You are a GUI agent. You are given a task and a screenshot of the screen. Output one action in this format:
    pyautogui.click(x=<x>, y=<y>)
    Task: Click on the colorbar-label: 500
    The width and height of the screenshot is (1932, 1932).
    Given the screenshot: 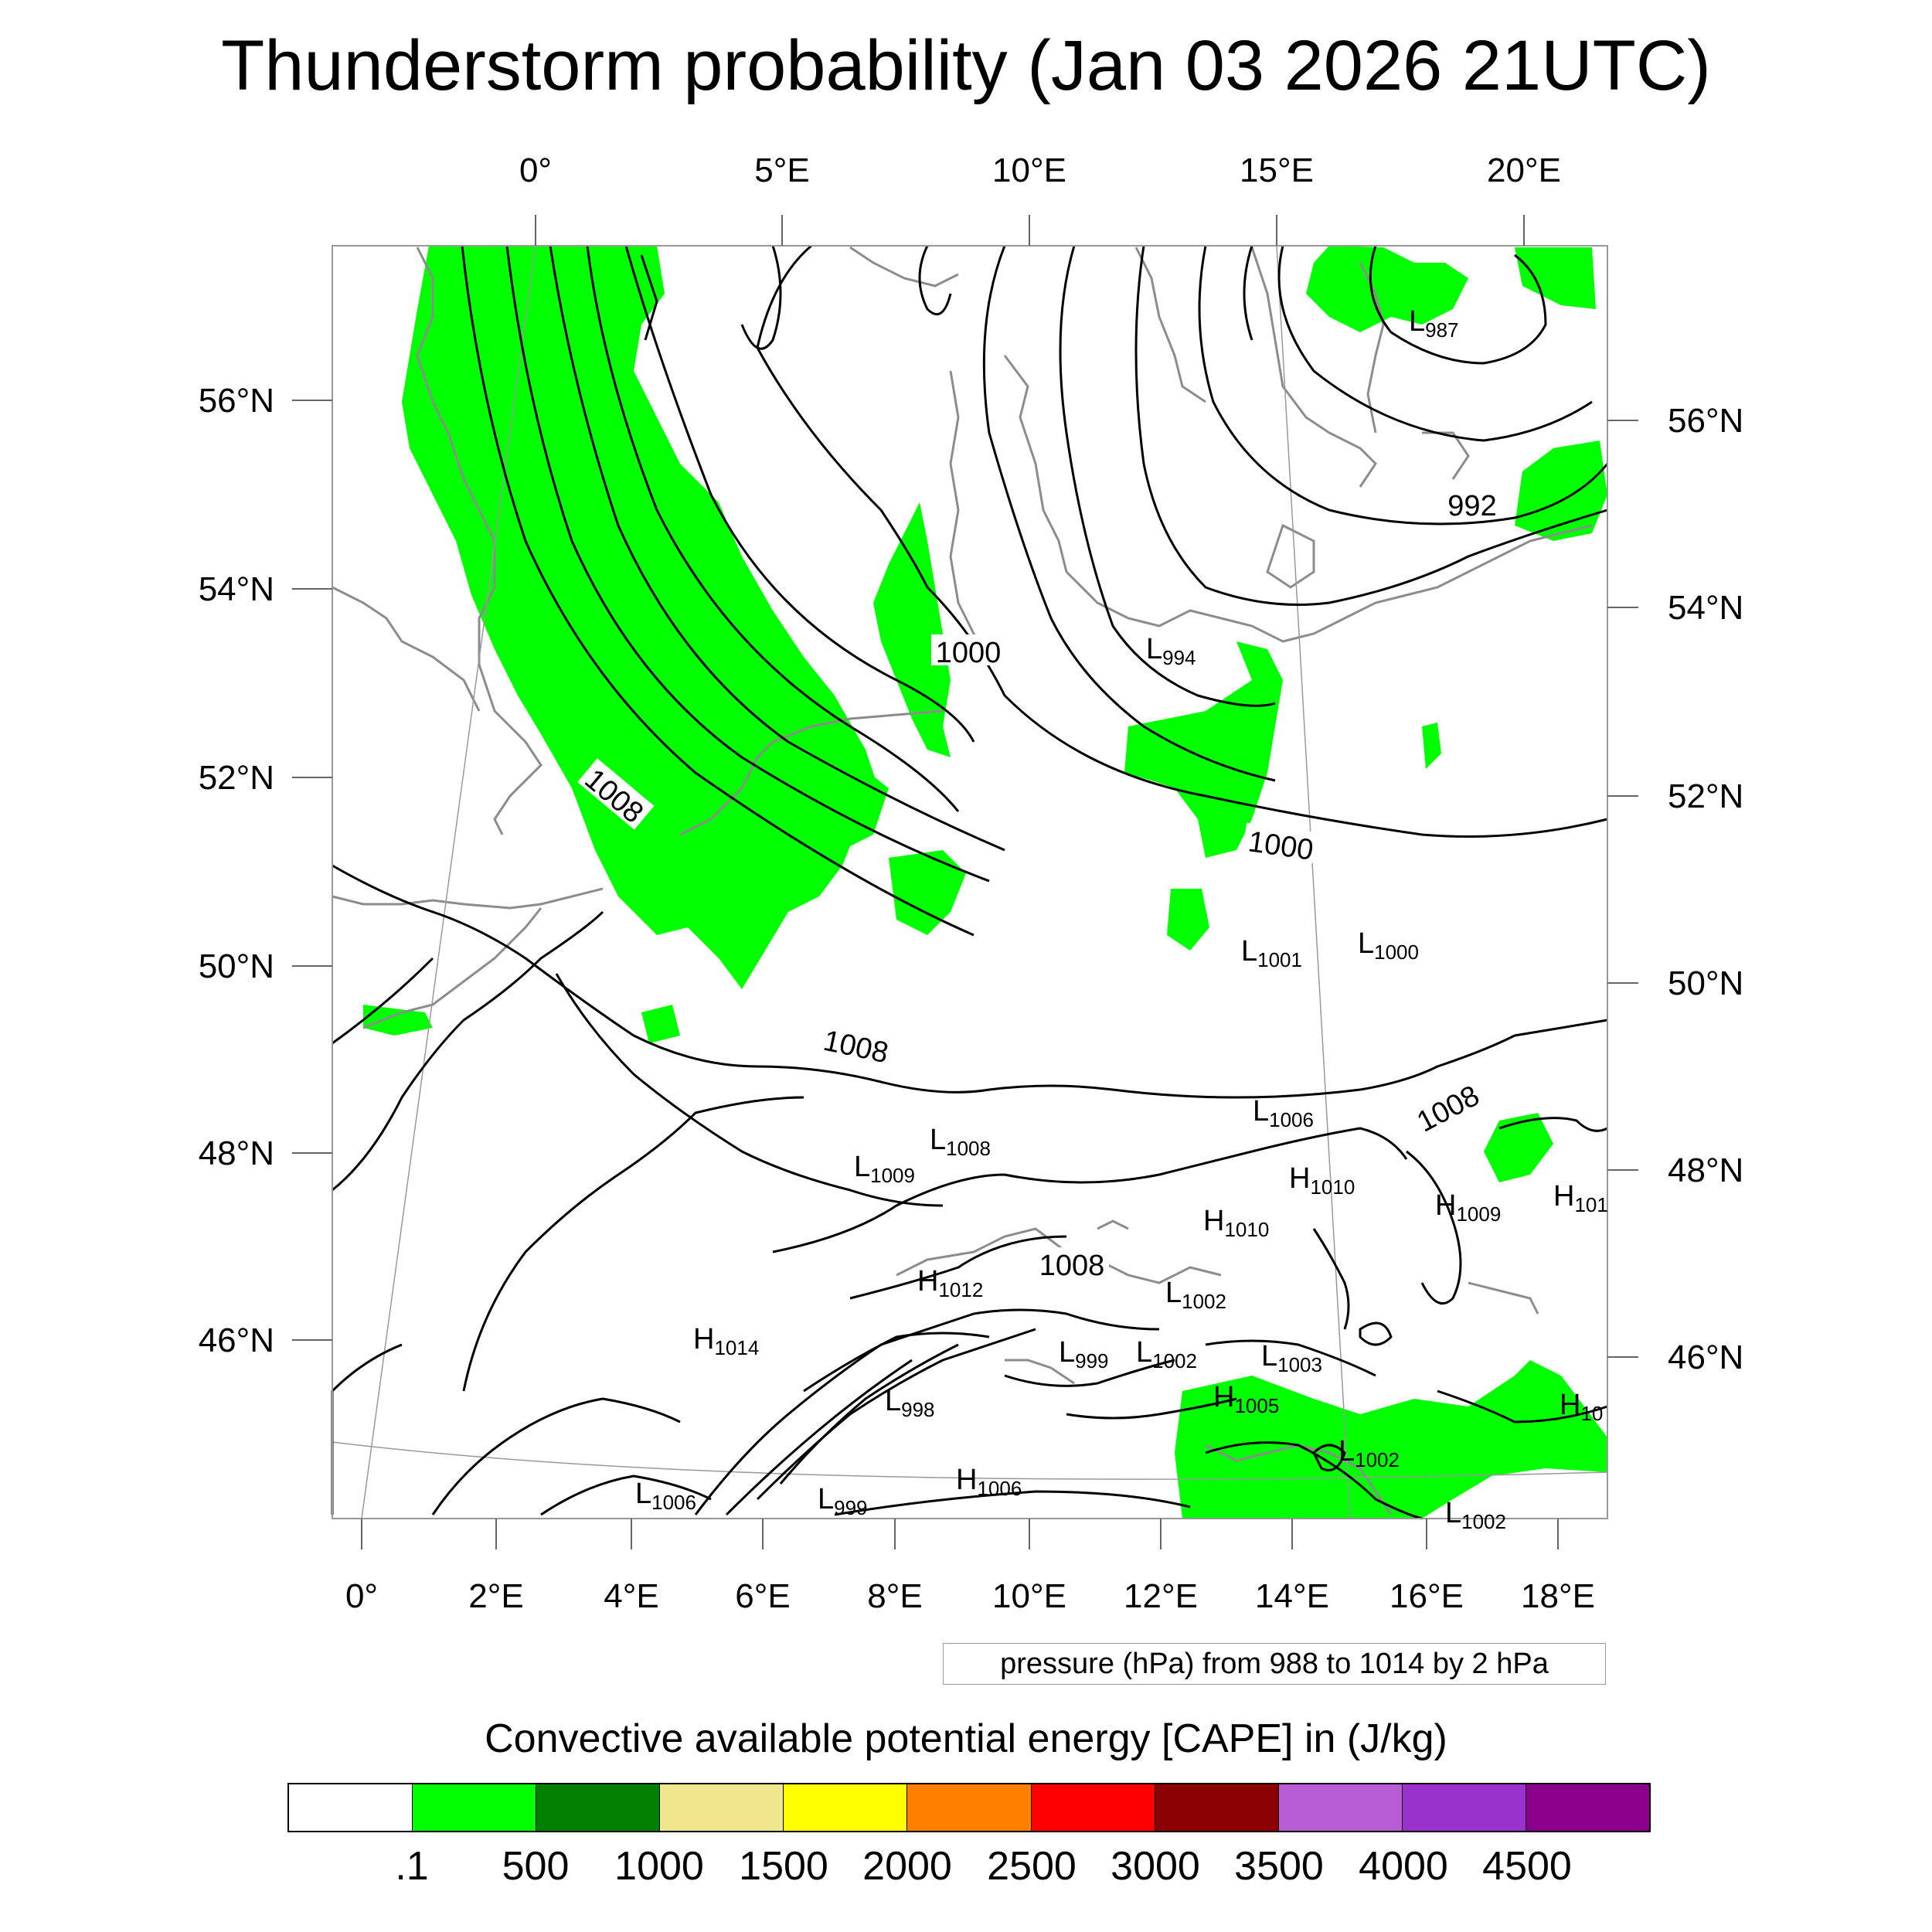 What is the action you would take?
    pyautogui.click(x=536, y=1867)
    